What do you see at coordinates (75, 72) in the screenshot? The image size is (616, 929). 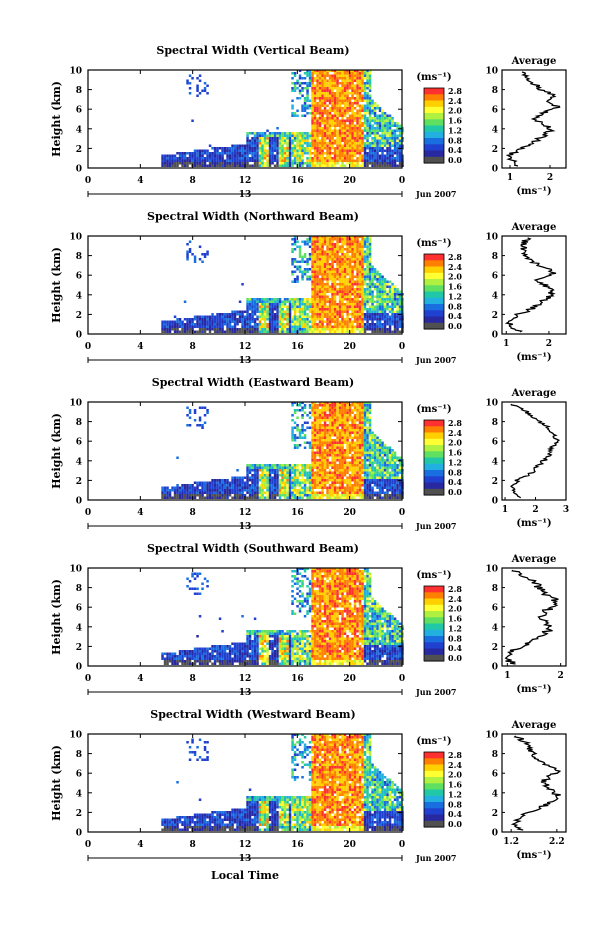 I see `y-tick-label: 10` at bounding box center [75, 72].